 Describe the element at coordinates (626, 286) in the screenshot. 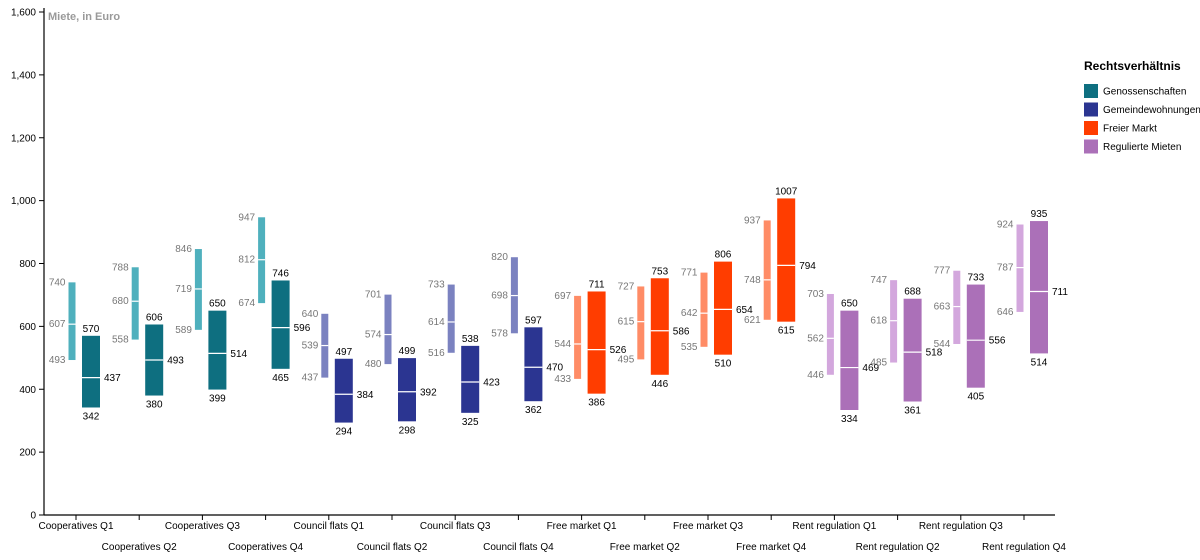

I see `comparison-high-label: 727` at that location.